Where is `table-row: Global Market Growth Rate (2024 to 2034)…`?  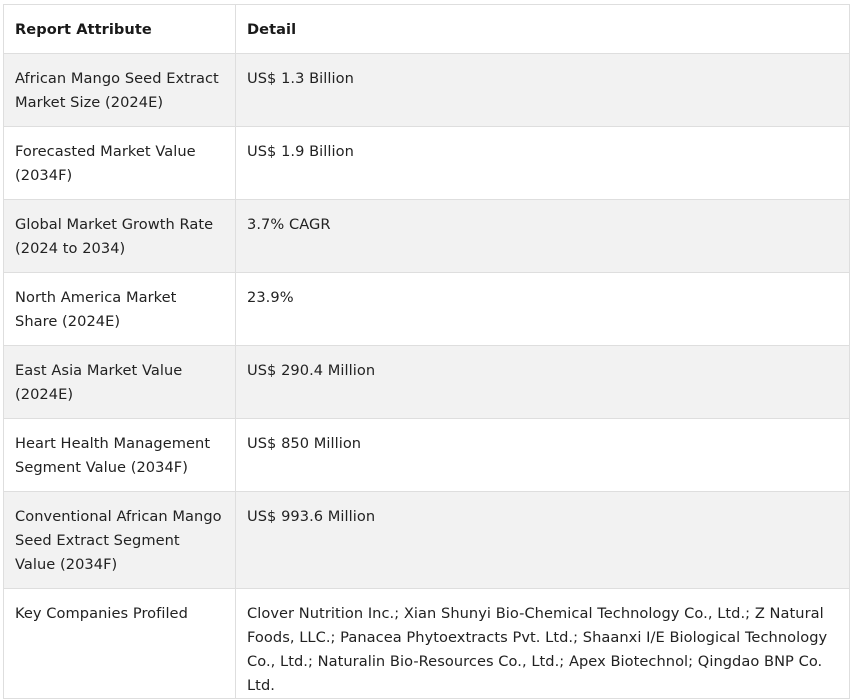
table-row: Global Market Growth Rate (2024 to 2034)… is located at coordinates (426, 236).